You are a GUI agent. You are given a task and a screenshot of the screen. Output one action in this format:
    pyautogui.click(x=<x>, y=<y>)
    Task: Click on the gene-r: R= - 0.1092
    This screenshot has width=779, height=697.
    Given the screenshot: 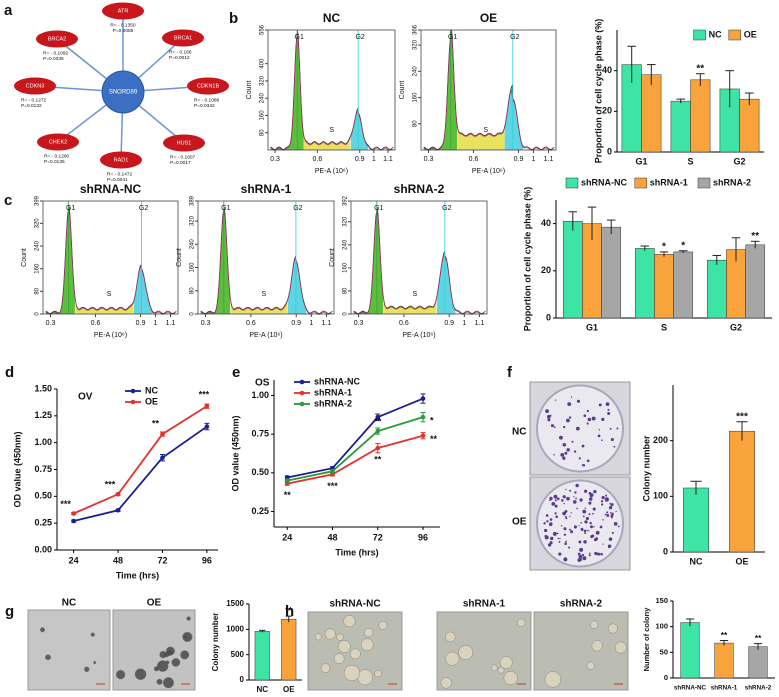 What is the action you would take?
    pyautogui.click(x=56, y=53)
    